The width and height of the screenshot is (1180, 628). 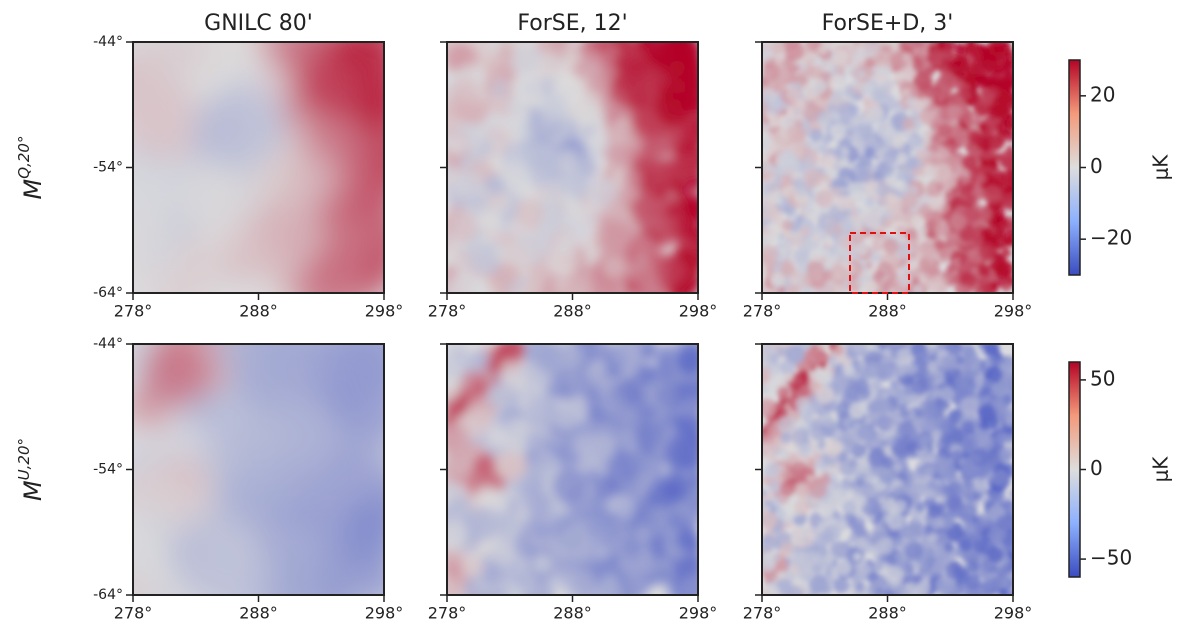 I want to click on colorbar-tick-label: 0, so click(x=1096, y=468).